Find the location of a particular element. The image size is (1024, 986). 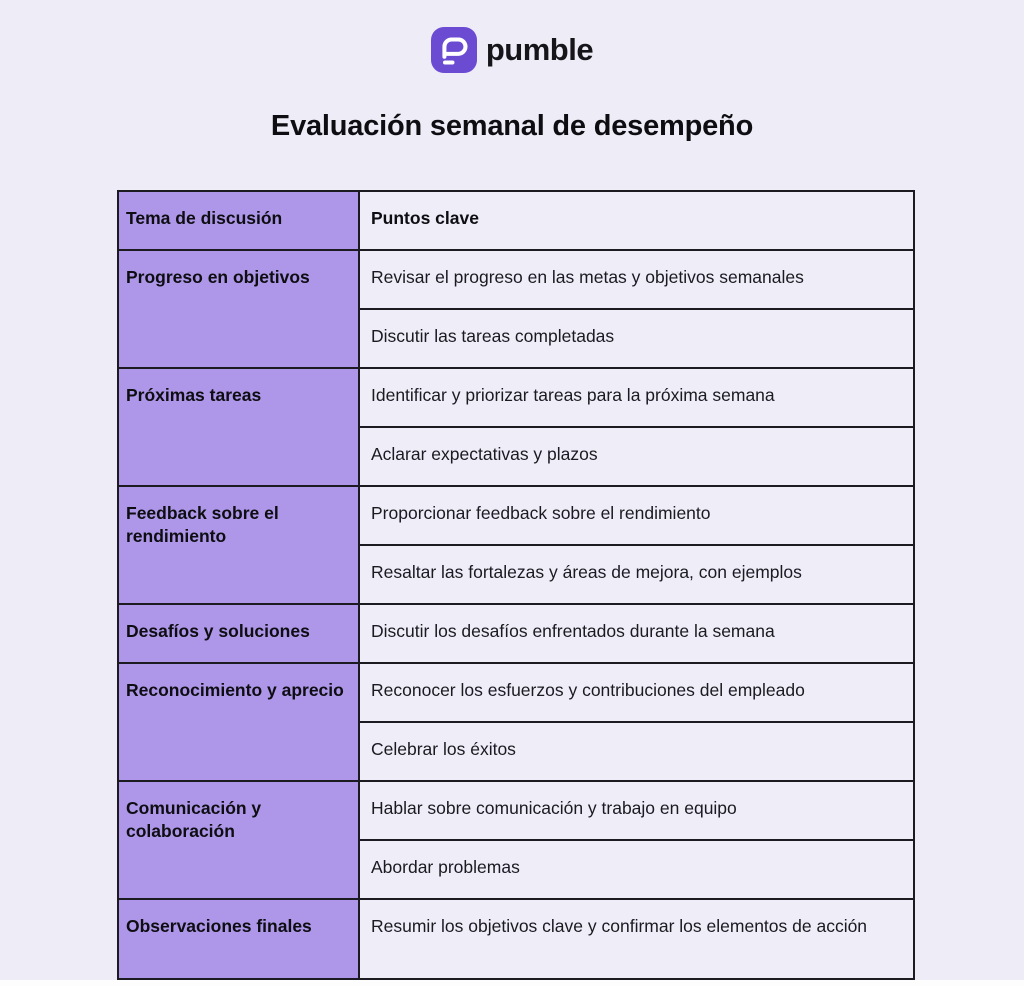

table-row: Abordar problemas is located at coordinates (516, 869).